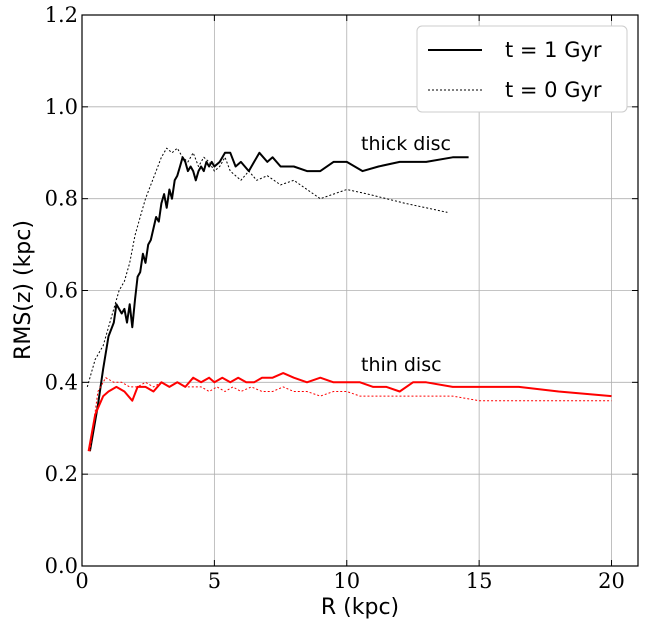 Image resolution: width=651 pixels, height=629 pixels. What do you see at coordinates (214, 581) in the screenshot?
I see `x-tick-label: 5` at bounding box center [214, 581].